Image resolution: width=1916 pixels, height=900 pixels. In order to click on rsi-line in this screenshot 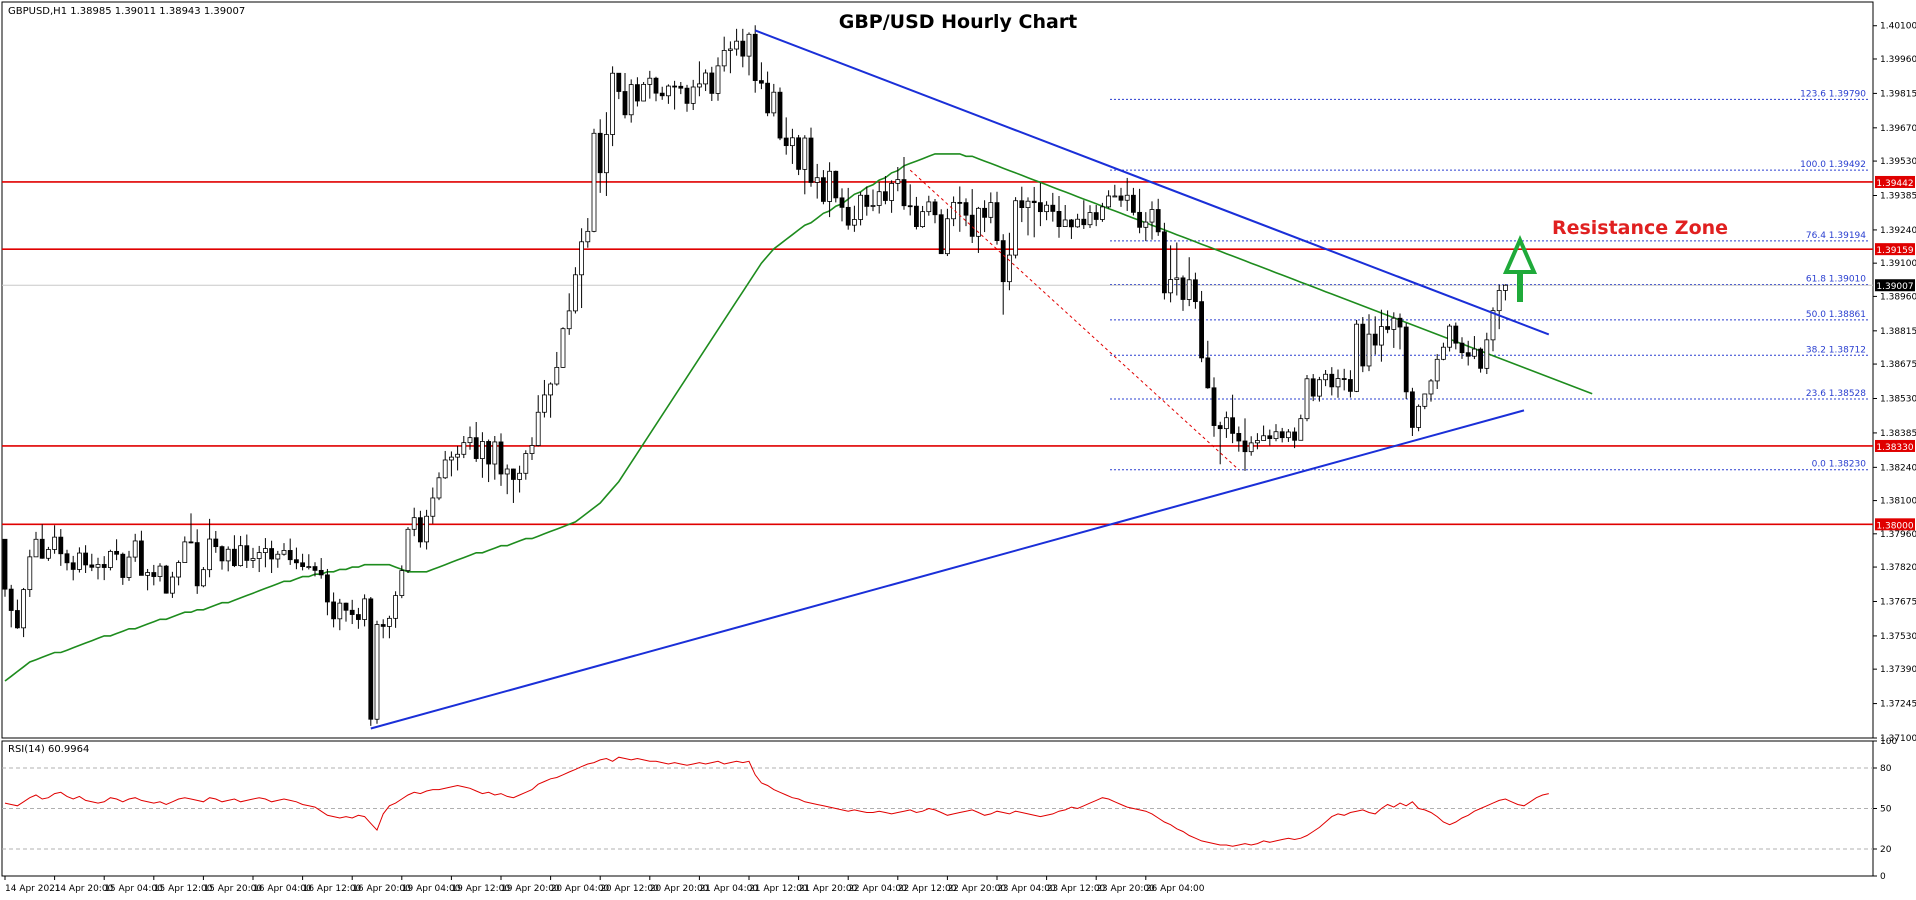, I will do `click(776, 801)`.